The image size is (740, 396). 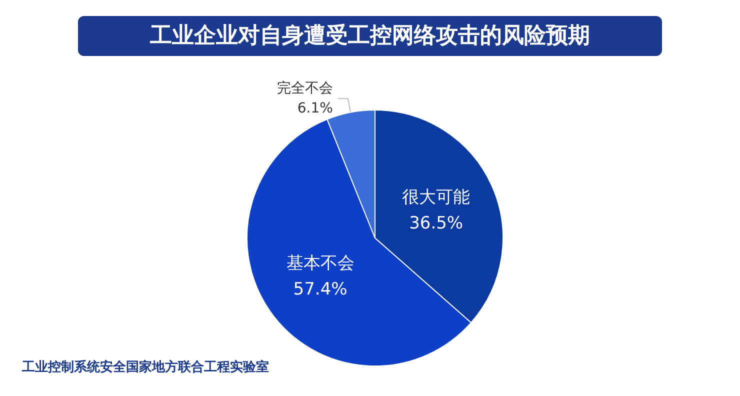 I want to click on chart-title: 工业企业对自身遭受工控网络攻击的风险预期, so click(x=369, y=36).